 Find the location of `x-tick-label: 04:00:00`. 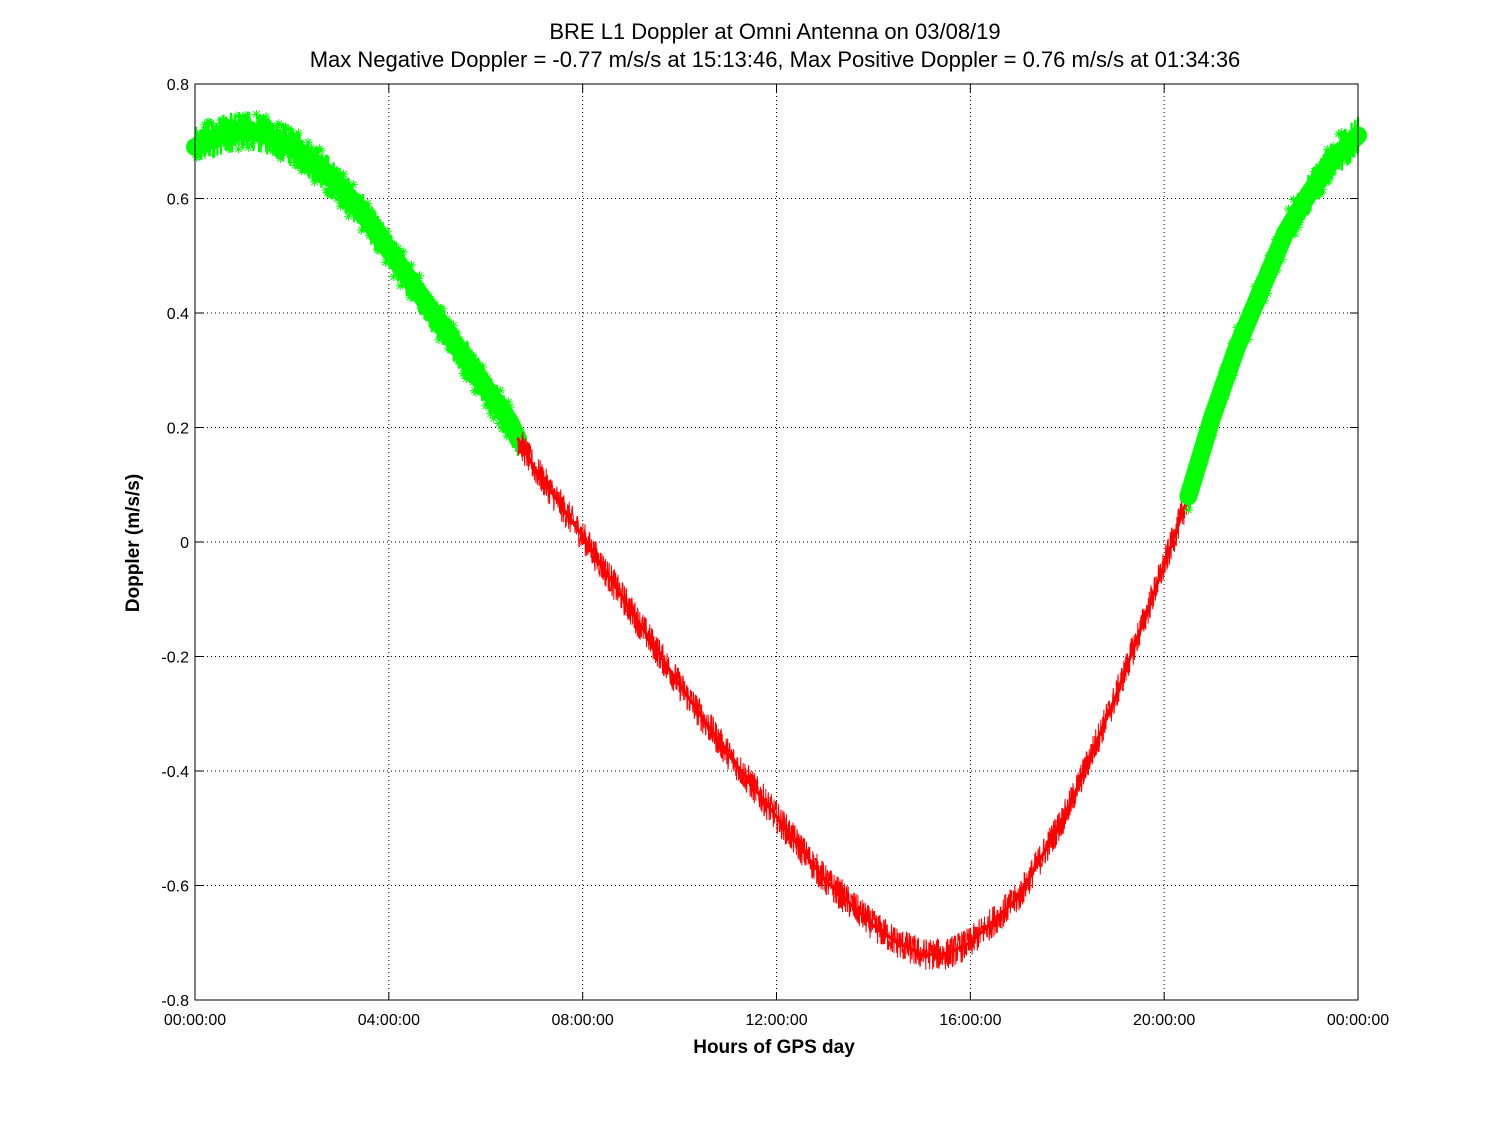

x-tick-label: 04:00:00 is located at coordinates (389, 1020).